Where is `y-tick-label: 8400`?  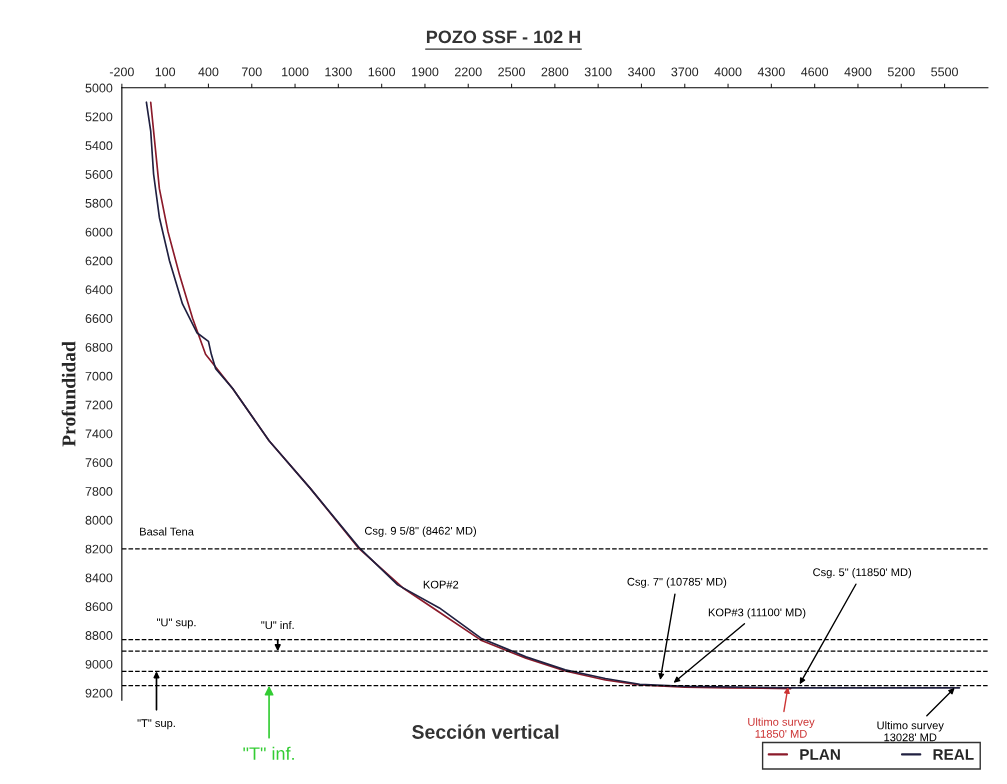 y-tick-label: 8400 is located at coordinates (99, 578).